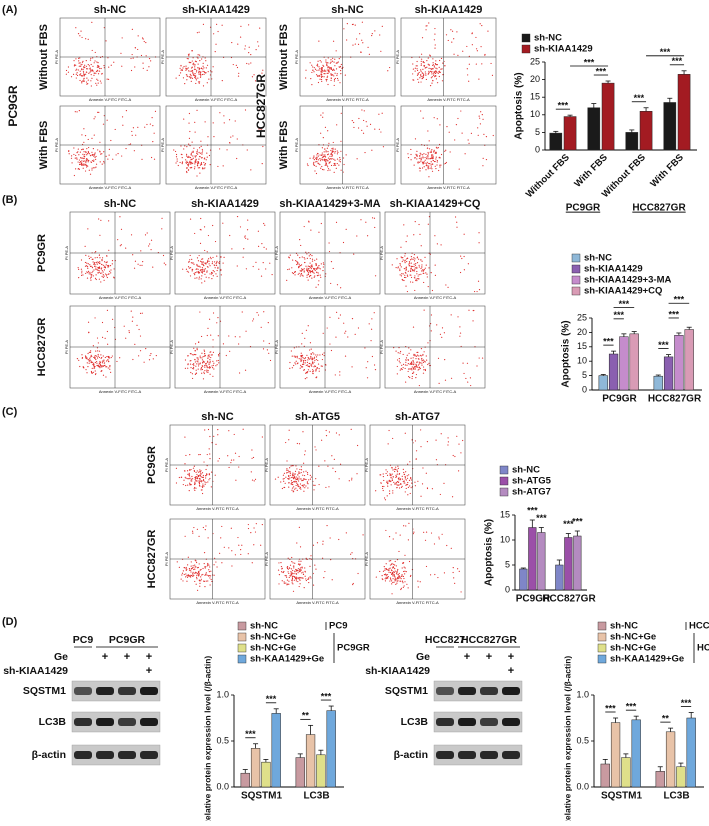  Describe the element at coordinates (120, 204) in the screenshot. I see `column-header: sh-NC` at that location.